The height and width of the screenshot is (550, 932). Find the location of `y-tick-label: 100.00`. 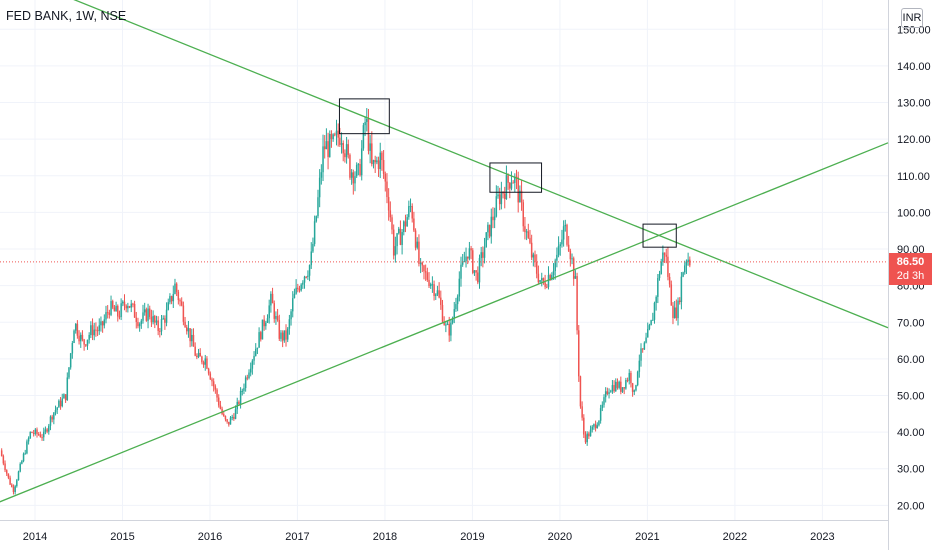

y-tick-label: 100.00 is located at coordinates (914, 213).